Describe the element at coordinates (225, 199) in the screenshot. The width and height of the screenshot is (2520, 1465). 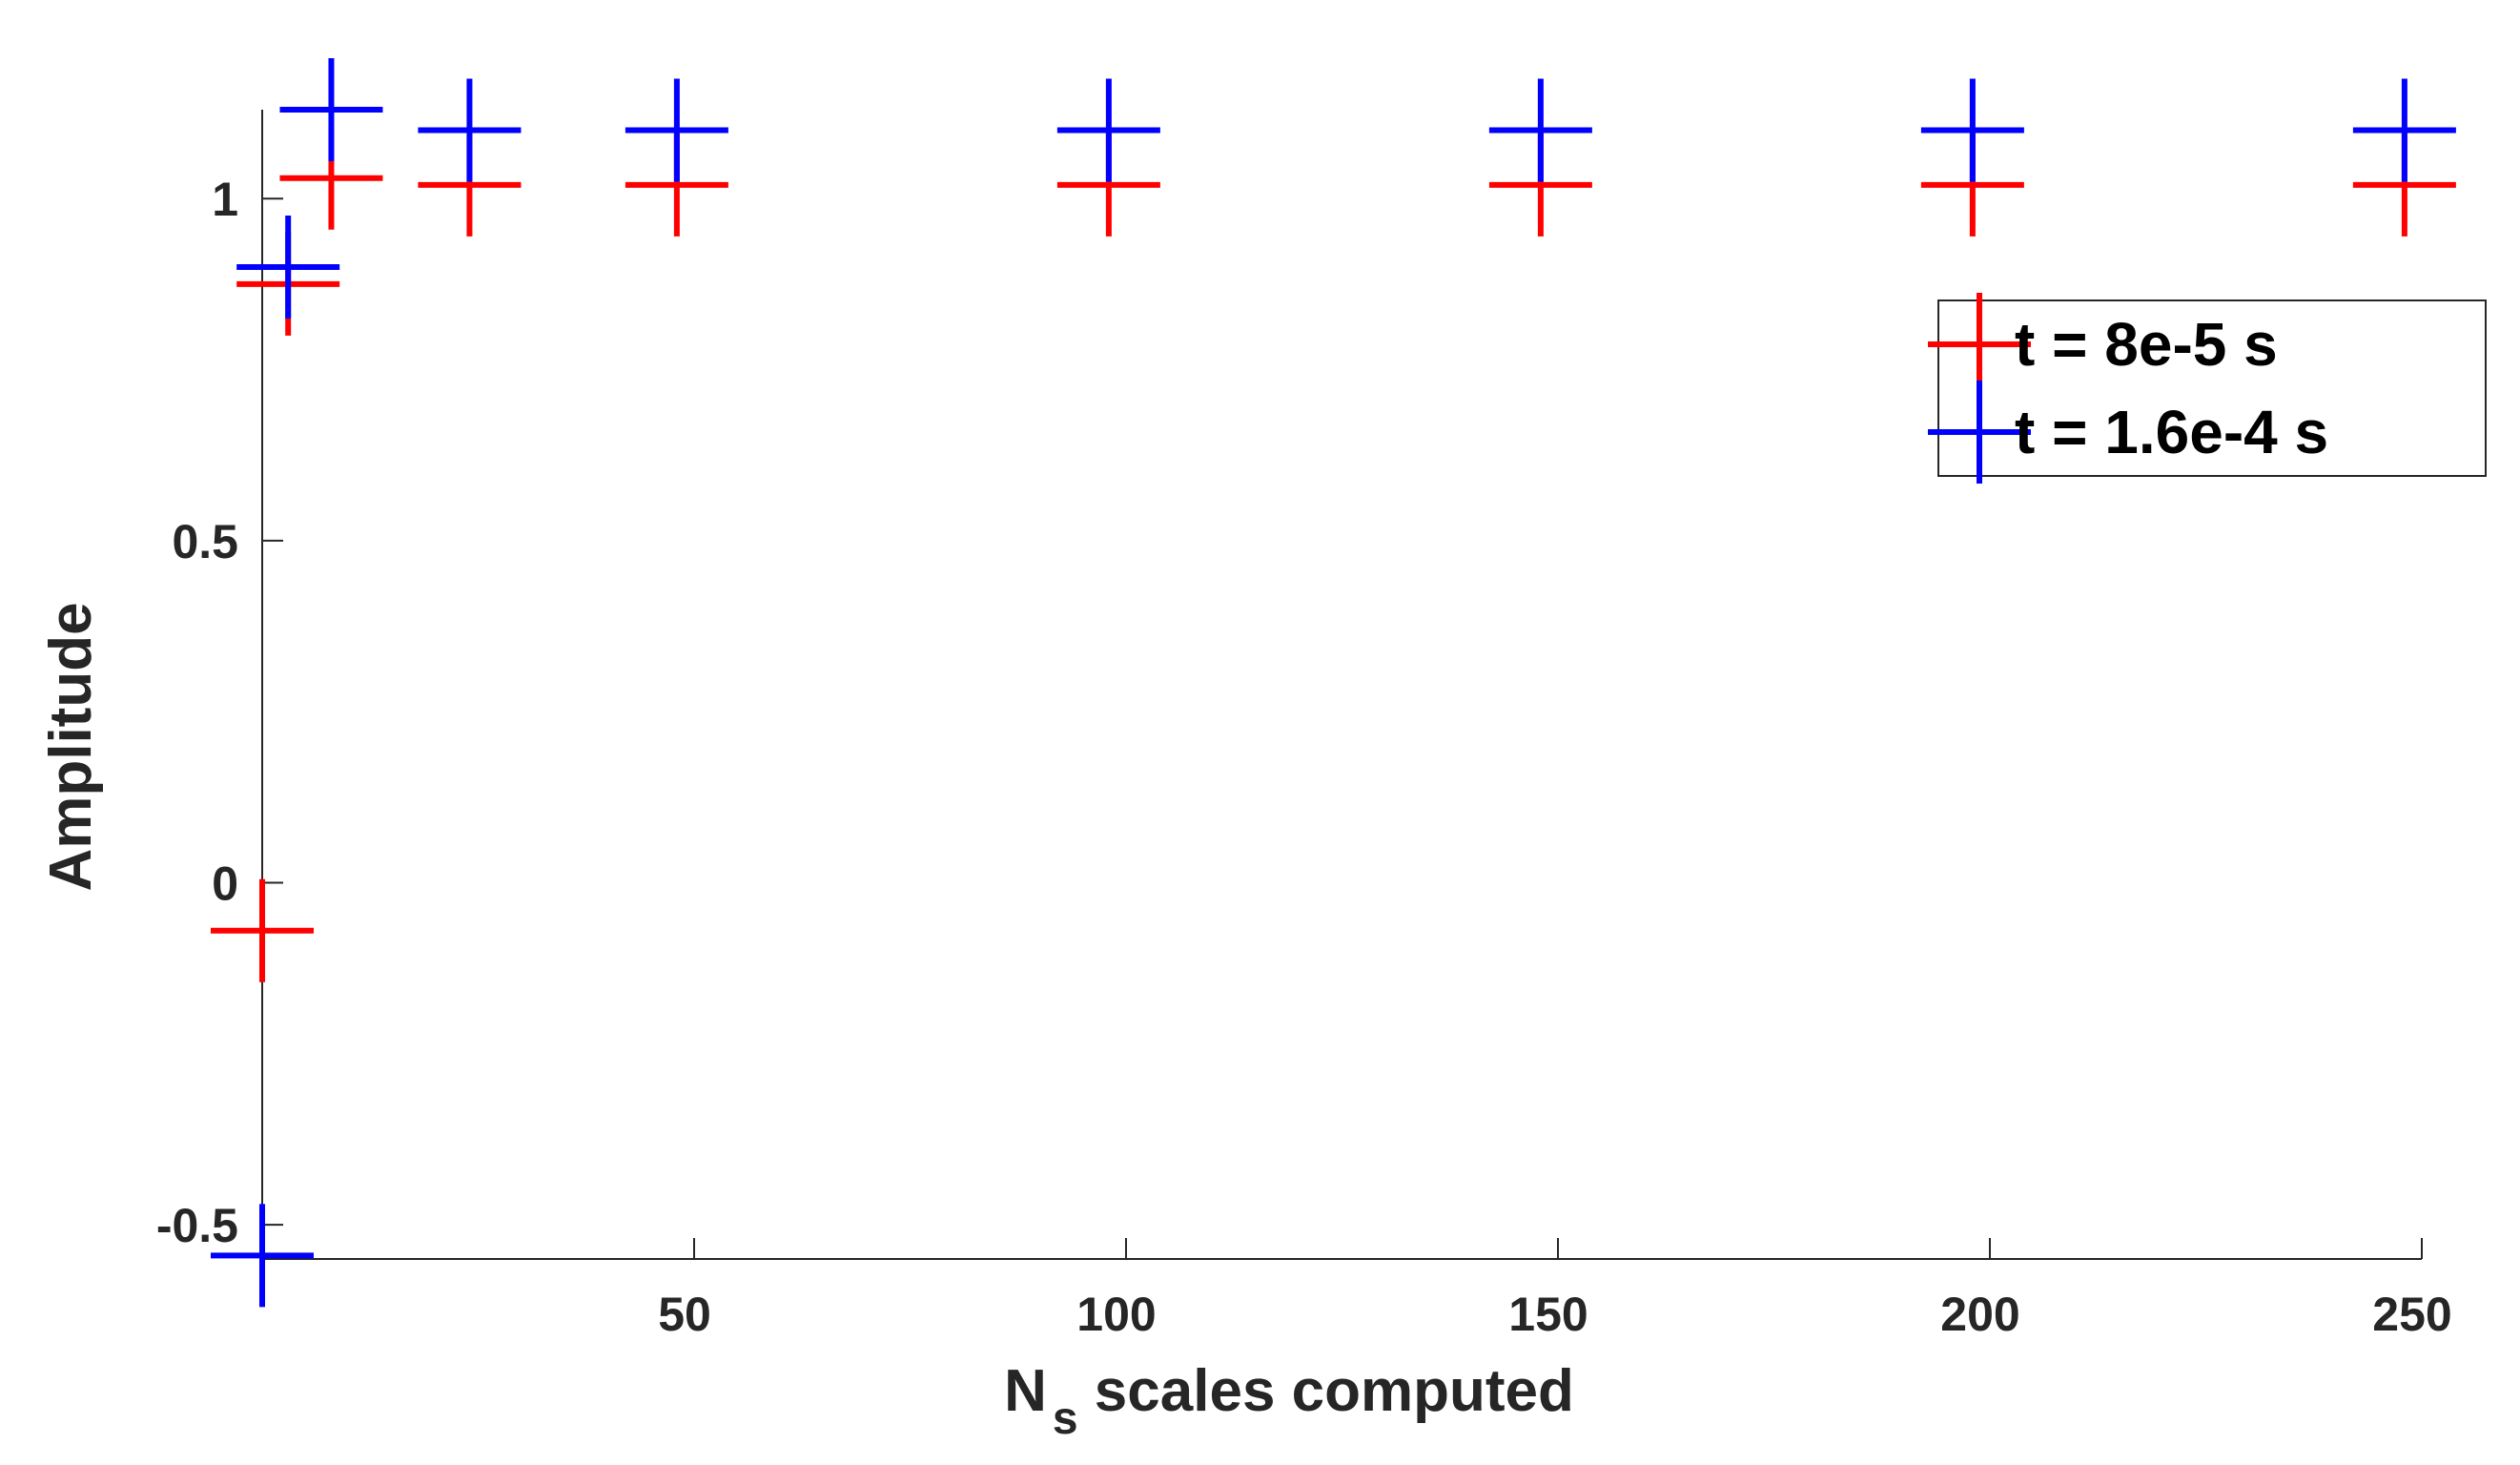
I see `y-tick-label: 1` at that location.